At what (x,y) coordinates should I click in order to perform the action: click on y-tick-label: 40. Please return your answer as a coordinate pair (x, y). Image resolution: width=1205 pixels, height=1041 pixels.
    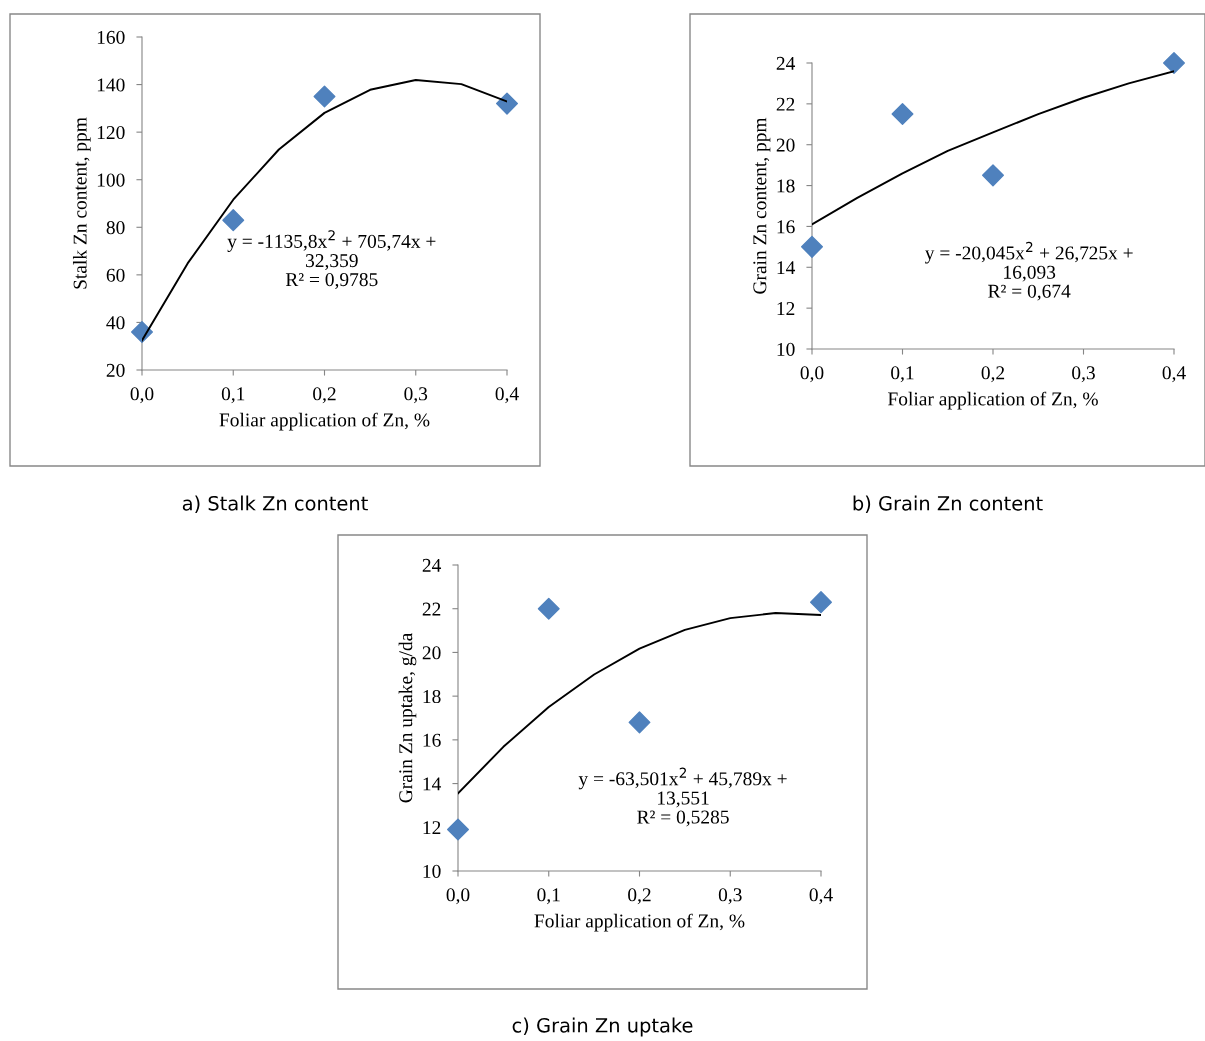
    Looking at the image, I should click on (115, 323).